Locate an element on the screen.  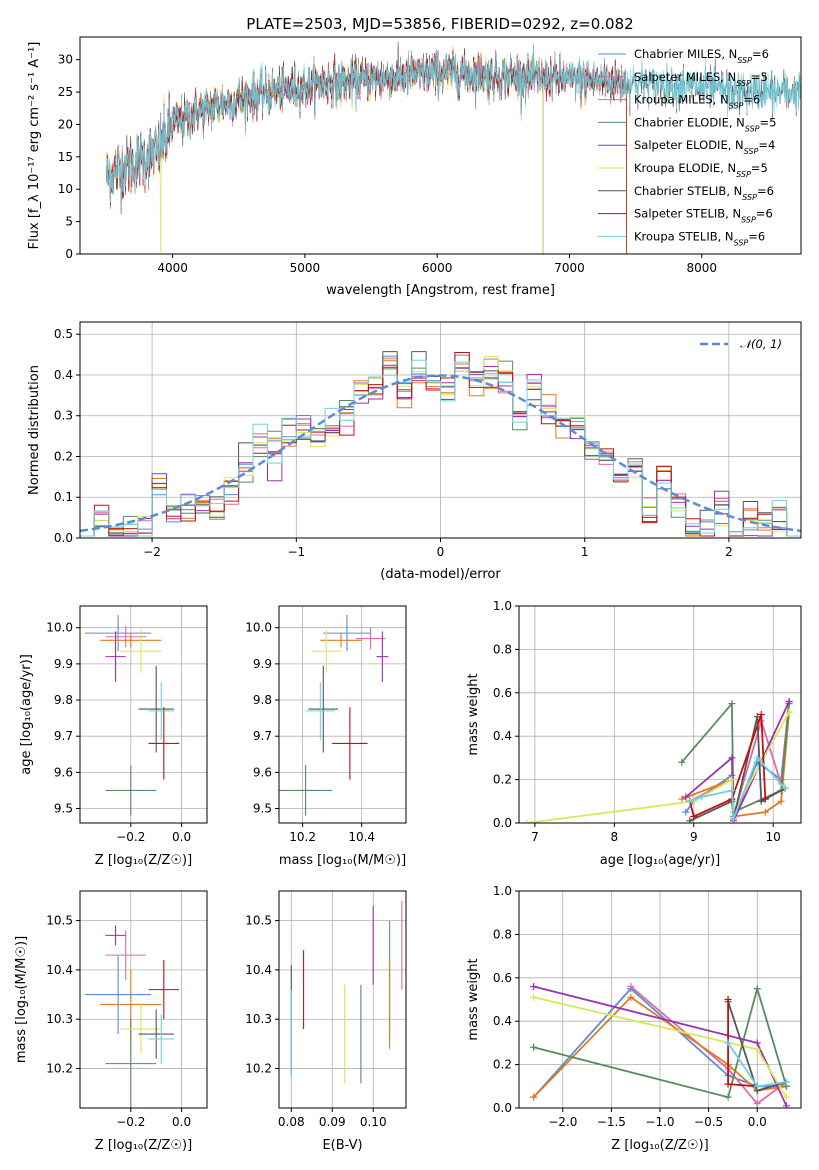
y-axis-label: age [log₁₀(age/yr)] is located at coordinates (26, 714).